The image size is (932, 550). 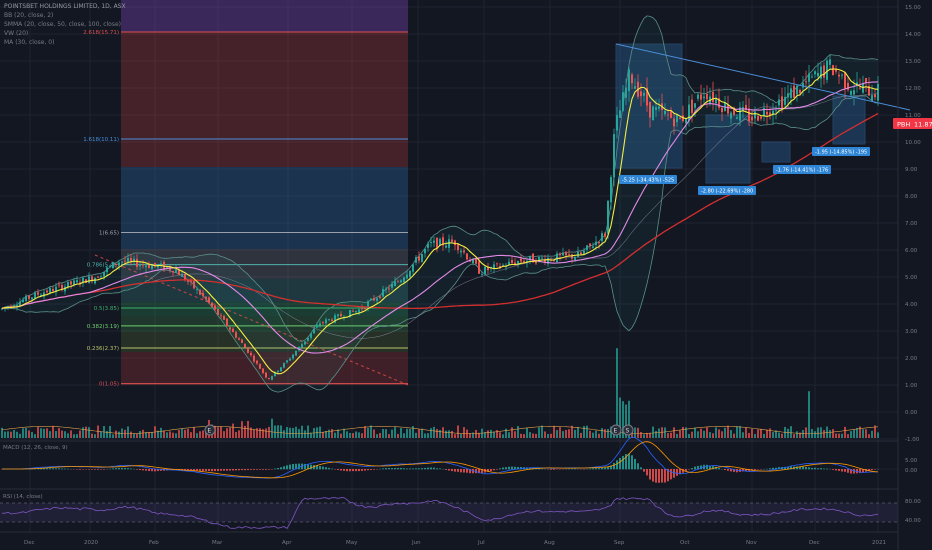 What do you see at coordinates (628, 430) in the screenshot?
I see `split-marker-icon` at bounding box center [628, 430].